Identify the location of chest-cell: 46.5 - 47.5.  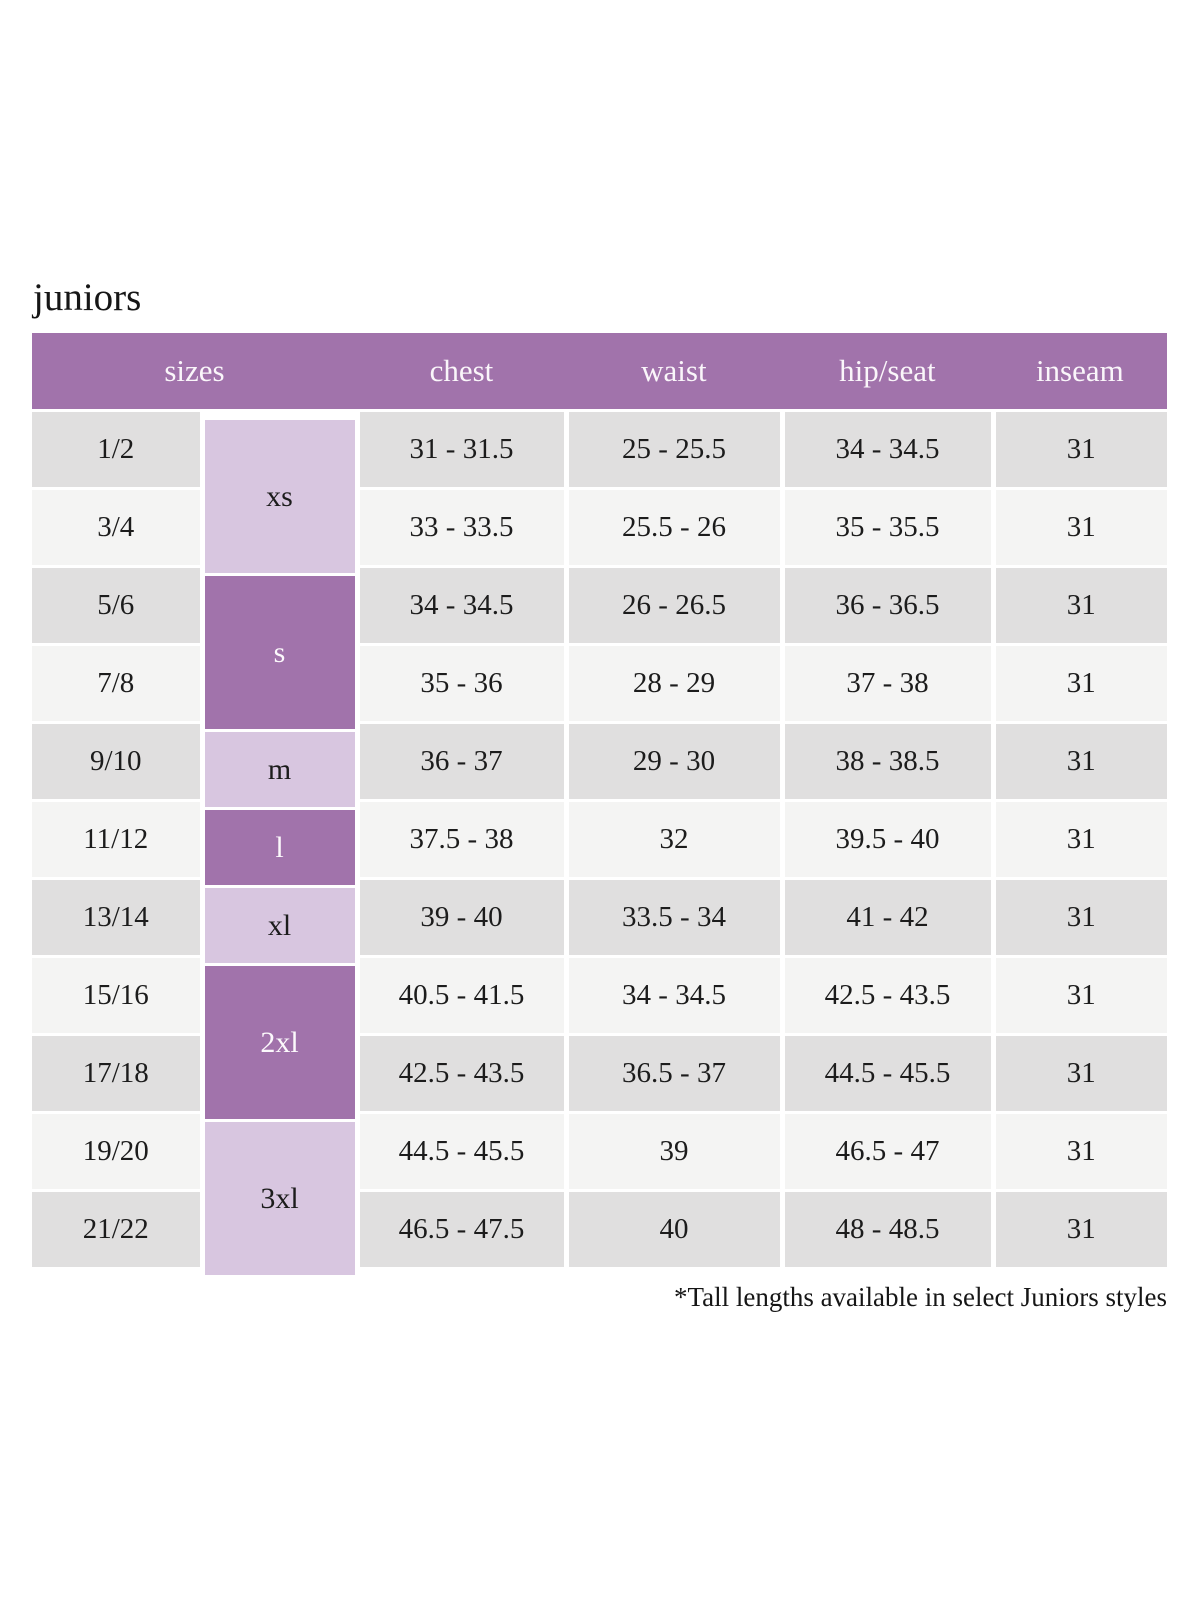
(461, 1229).